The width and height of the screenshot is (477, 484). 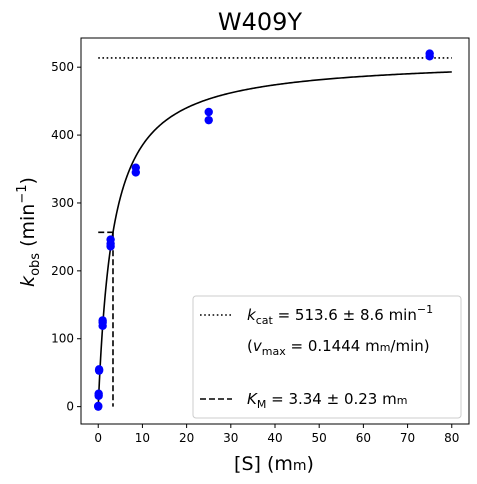 What do you see at coordinates (407, 438) in the screenshot?
I see `x-tick-label: 70` at bounding box center [407, 438].